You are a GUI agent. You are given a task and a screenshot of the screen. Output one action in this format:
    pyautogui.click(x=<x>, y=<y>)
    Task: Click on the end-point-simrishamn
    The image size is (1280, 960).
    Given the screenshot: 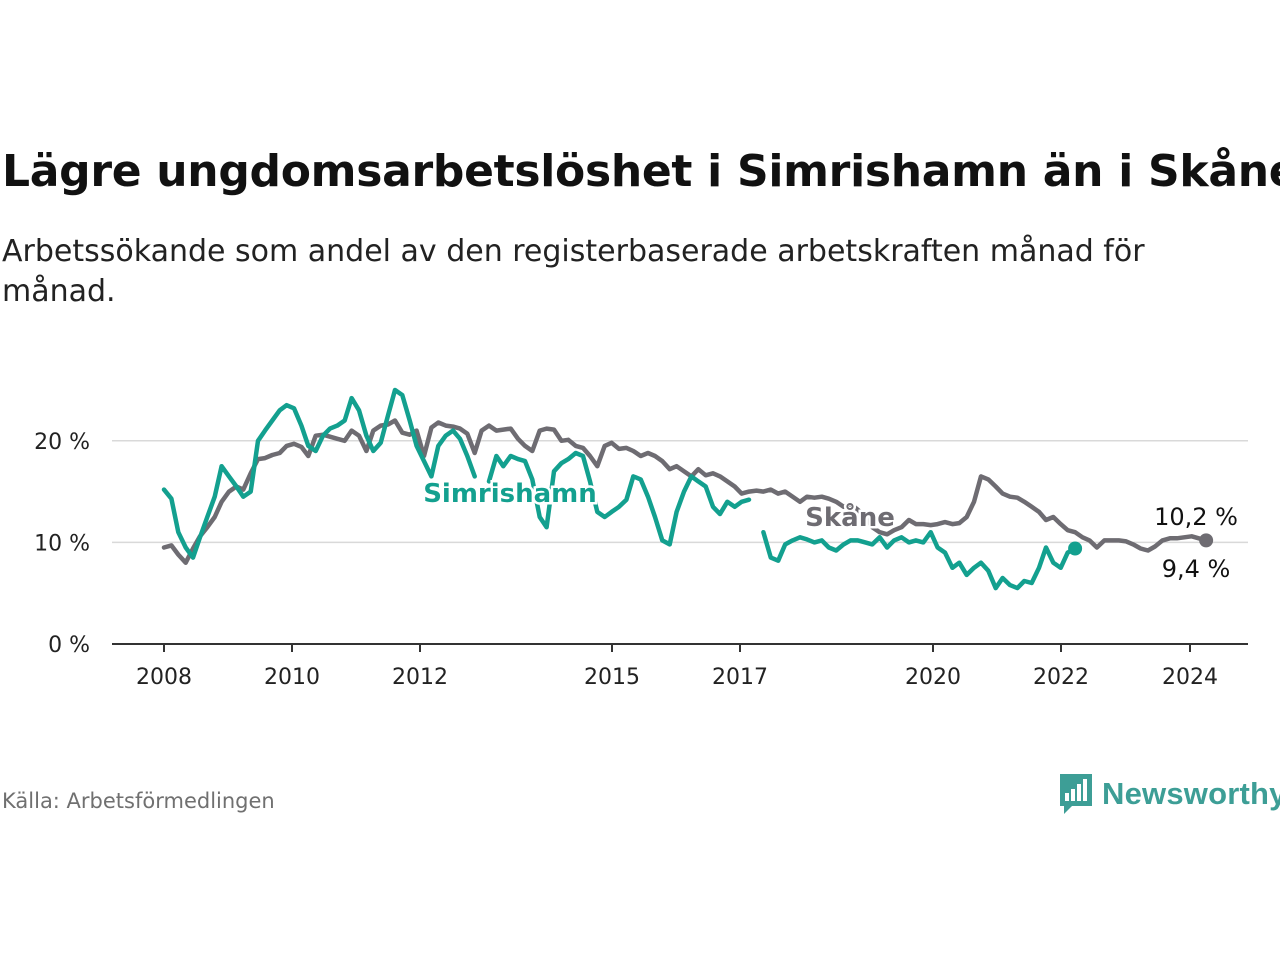 What is the action you would take?
    pyautogui.click(x=1075, y=548)
    